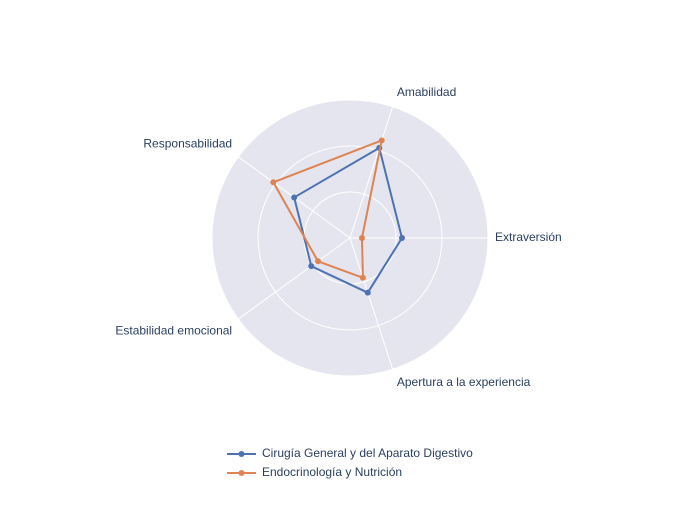  What do you see at coordinates (367, 453) in the screenshot?
I see `legend-label: Cirugía General y del Aparato Digestivo` at bounding box center [367, 453].